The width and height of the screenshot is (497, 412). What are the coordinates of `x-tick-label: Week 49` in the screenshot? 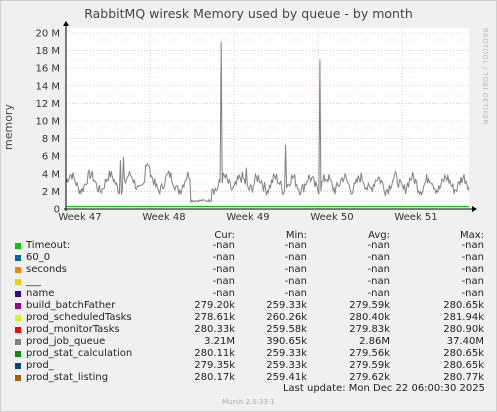 It's located at (247, 217).